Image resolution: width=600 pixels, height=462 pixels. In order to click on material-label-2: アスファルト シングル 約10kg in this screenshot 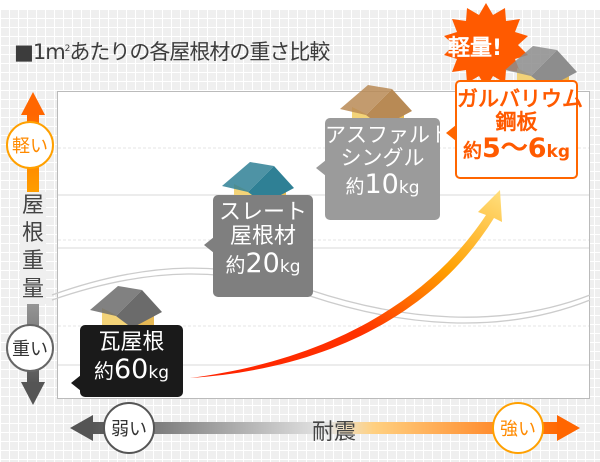, I will do `click(388, 169)`.